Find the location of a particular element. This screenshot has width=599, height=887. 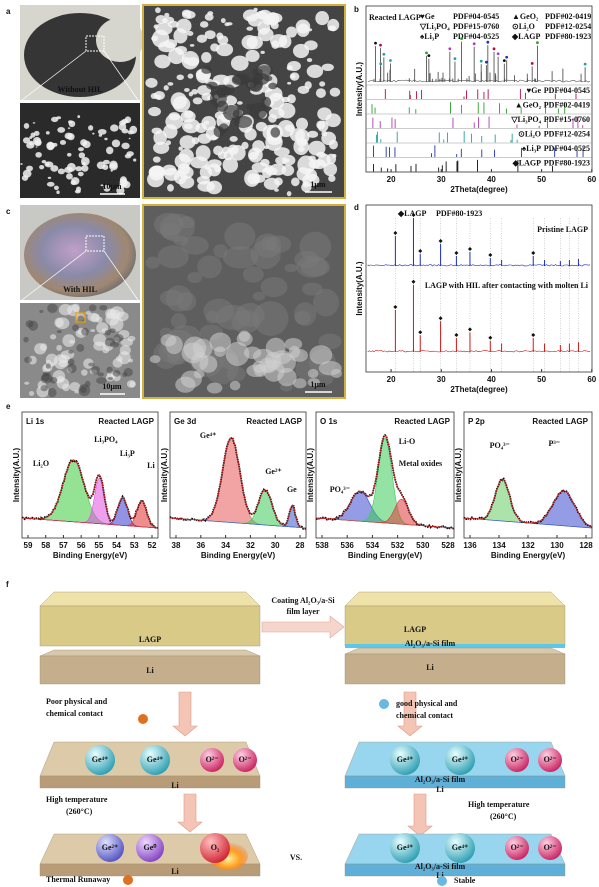

ion-label: Ge⁰ is located at coordinates (151, 847).